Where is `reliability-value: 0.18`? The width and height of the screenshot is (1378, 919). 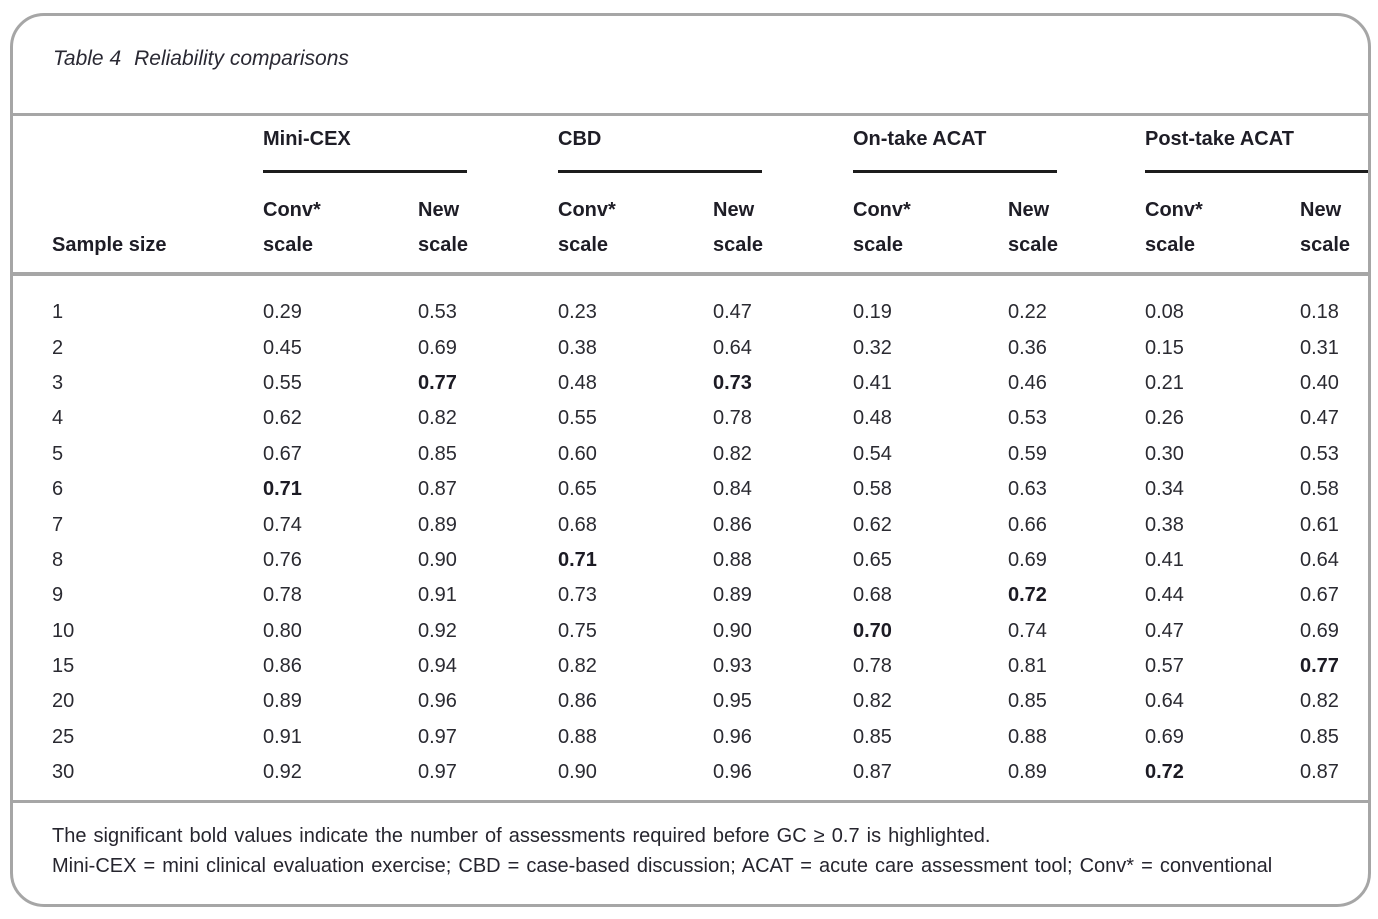 reliability-value: 0.18 is located at coordinates (1319, 312).